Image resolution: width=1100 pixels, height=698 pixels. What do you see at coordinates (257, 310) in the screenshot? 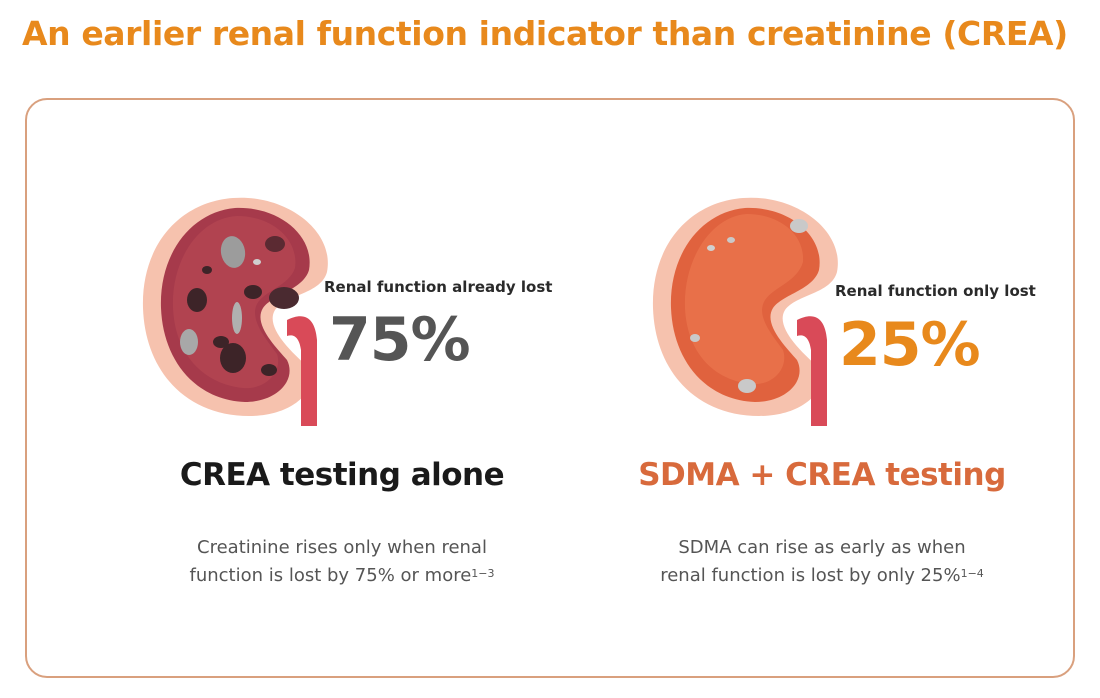
I see `damaged-kidney-icon` at bounding box center [257, 310].